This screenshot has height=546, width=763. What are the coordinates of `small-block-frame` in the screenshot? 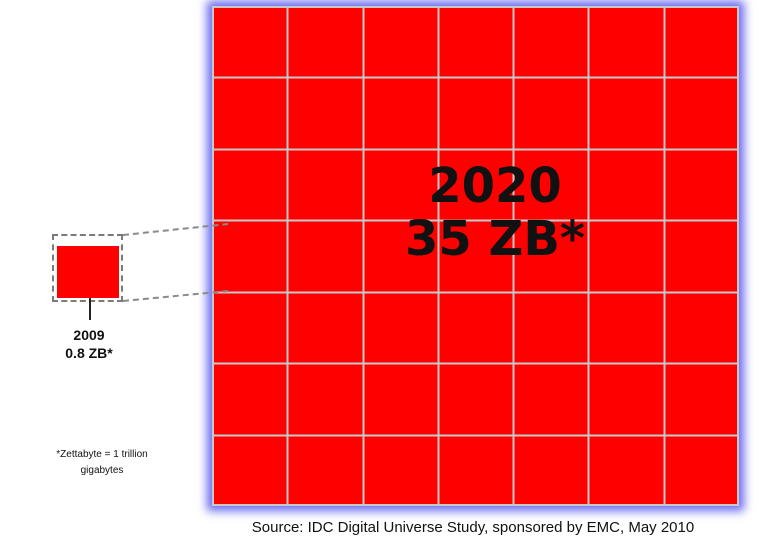 It's located at (87, 268).